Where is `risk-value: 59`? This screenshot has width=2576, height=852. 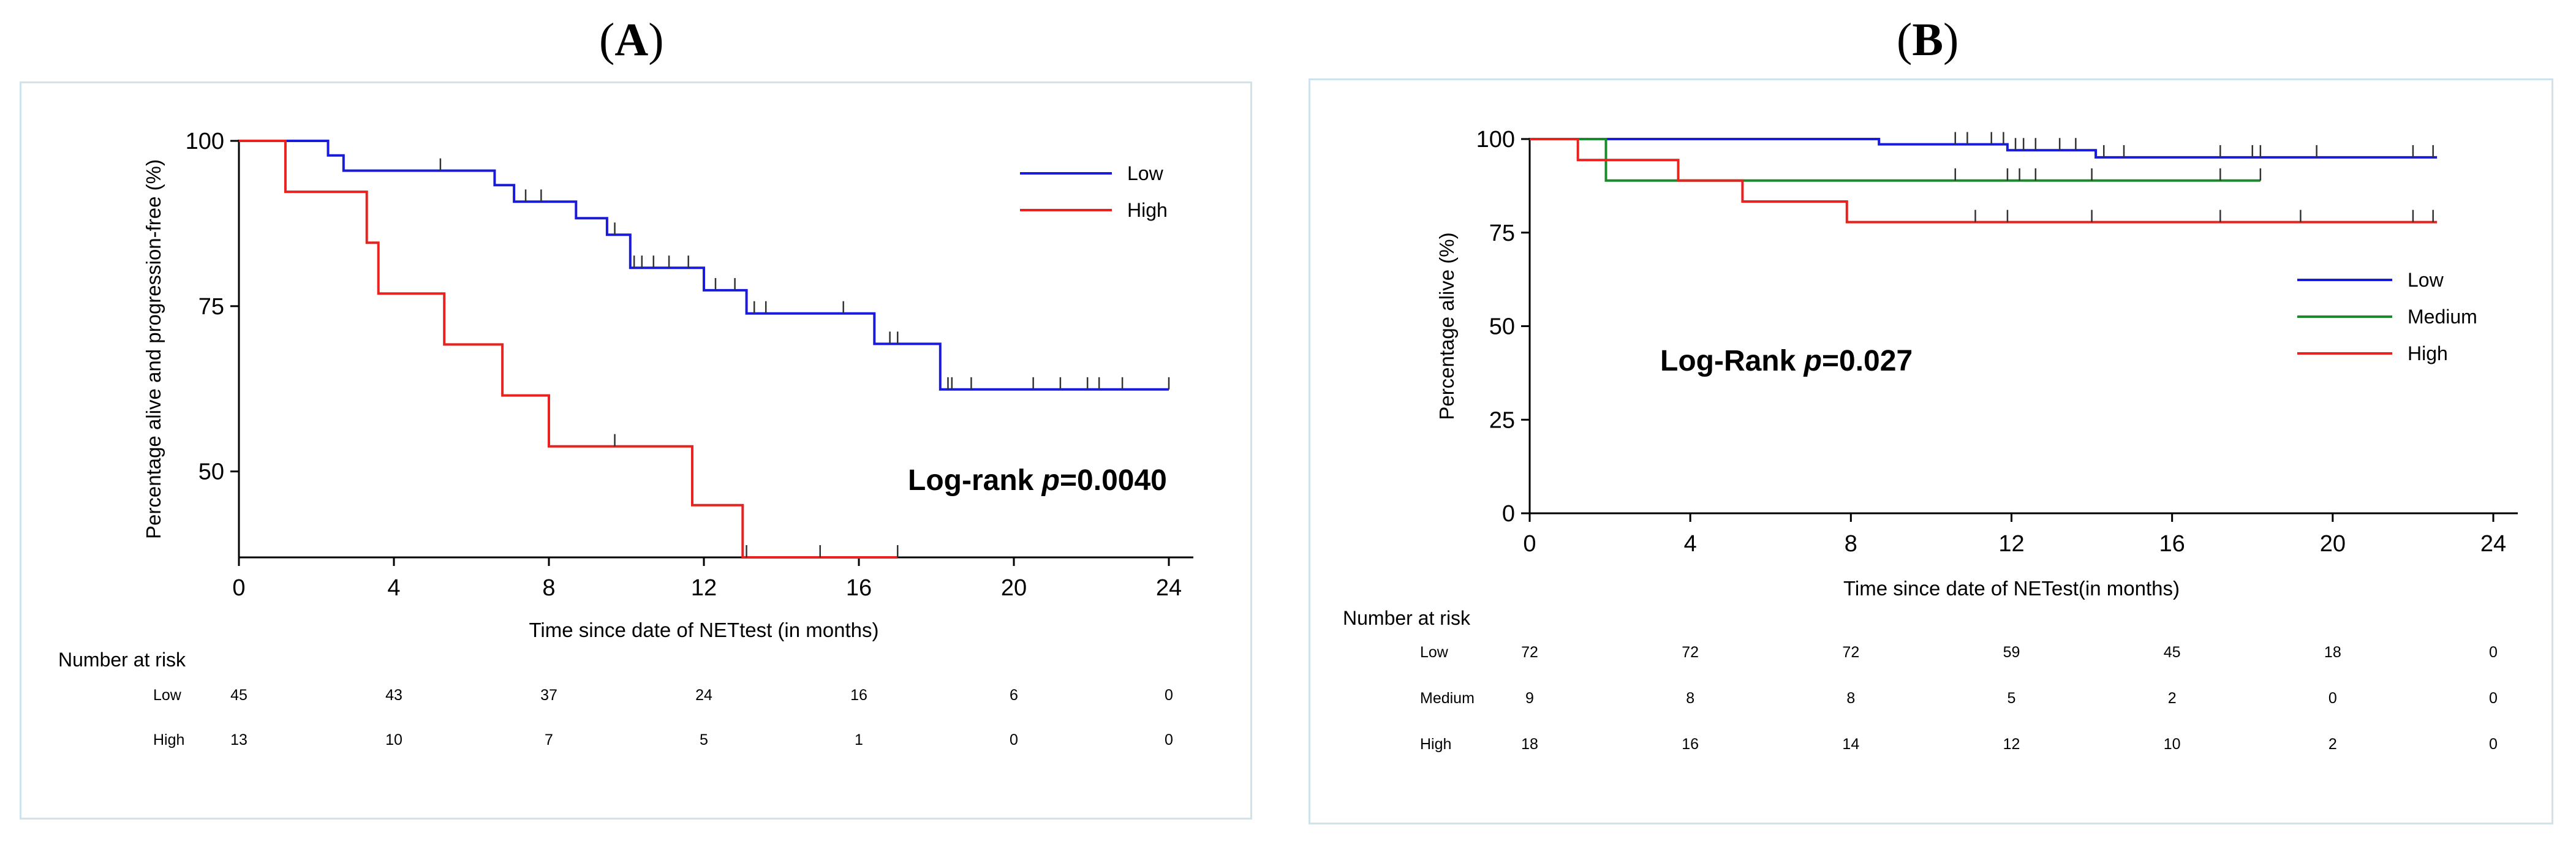 risk-value: 59 is located at coordinates (2011, 652).